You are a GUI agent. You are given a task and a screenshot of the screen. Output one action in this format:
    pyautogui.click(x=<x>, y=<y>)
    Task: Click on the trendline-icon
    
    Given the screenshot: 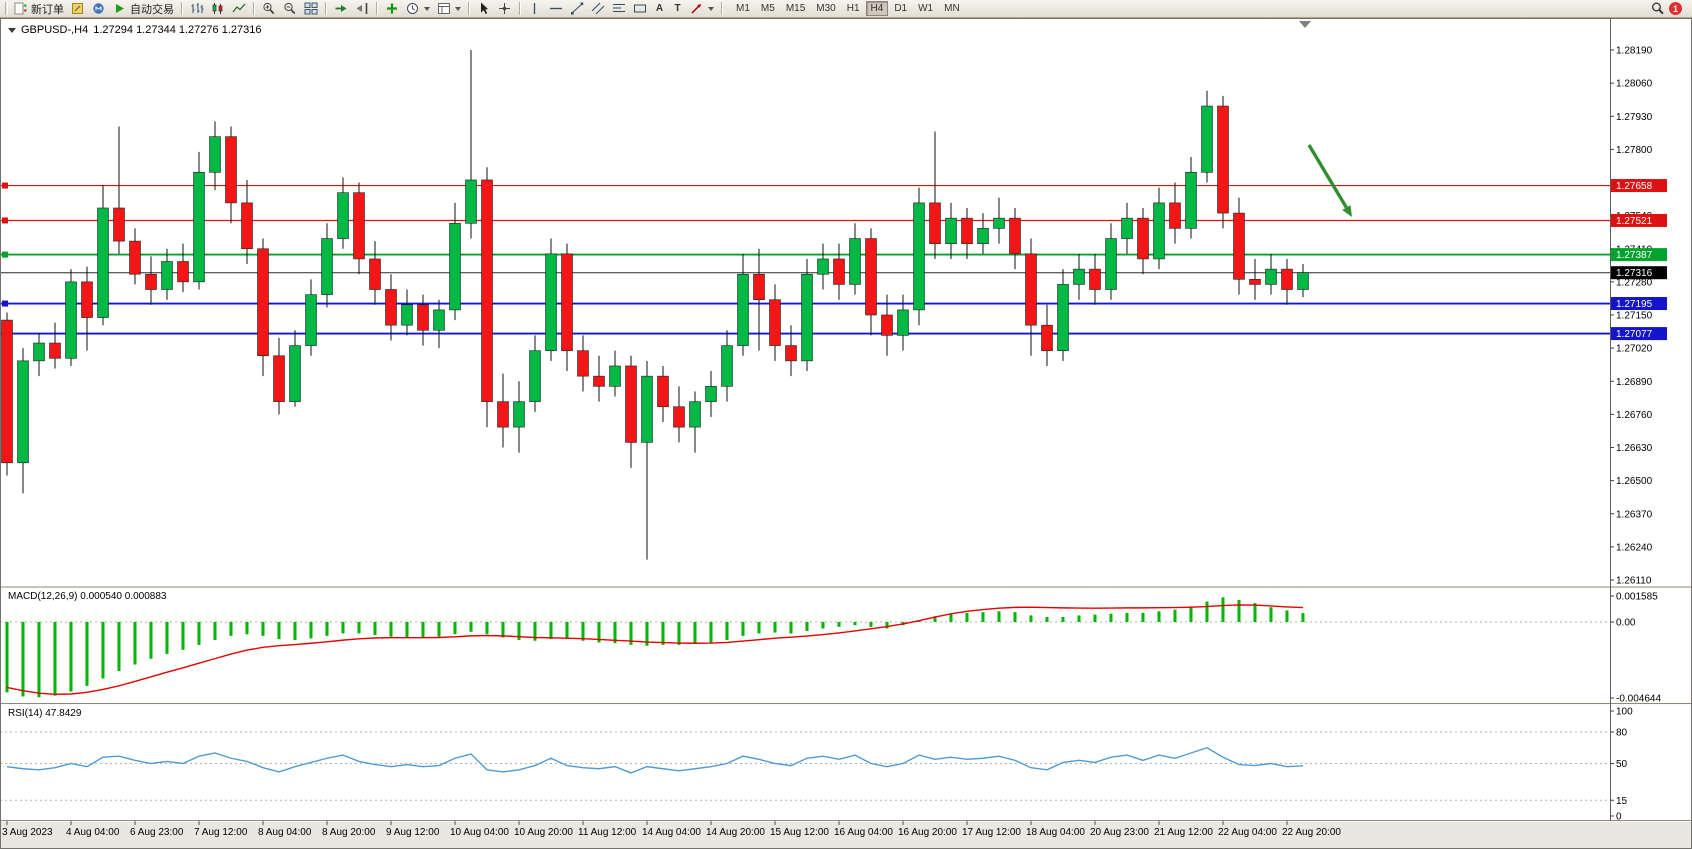 What is the action you would take?
    pyautogui.click(x=577, y=8)
    